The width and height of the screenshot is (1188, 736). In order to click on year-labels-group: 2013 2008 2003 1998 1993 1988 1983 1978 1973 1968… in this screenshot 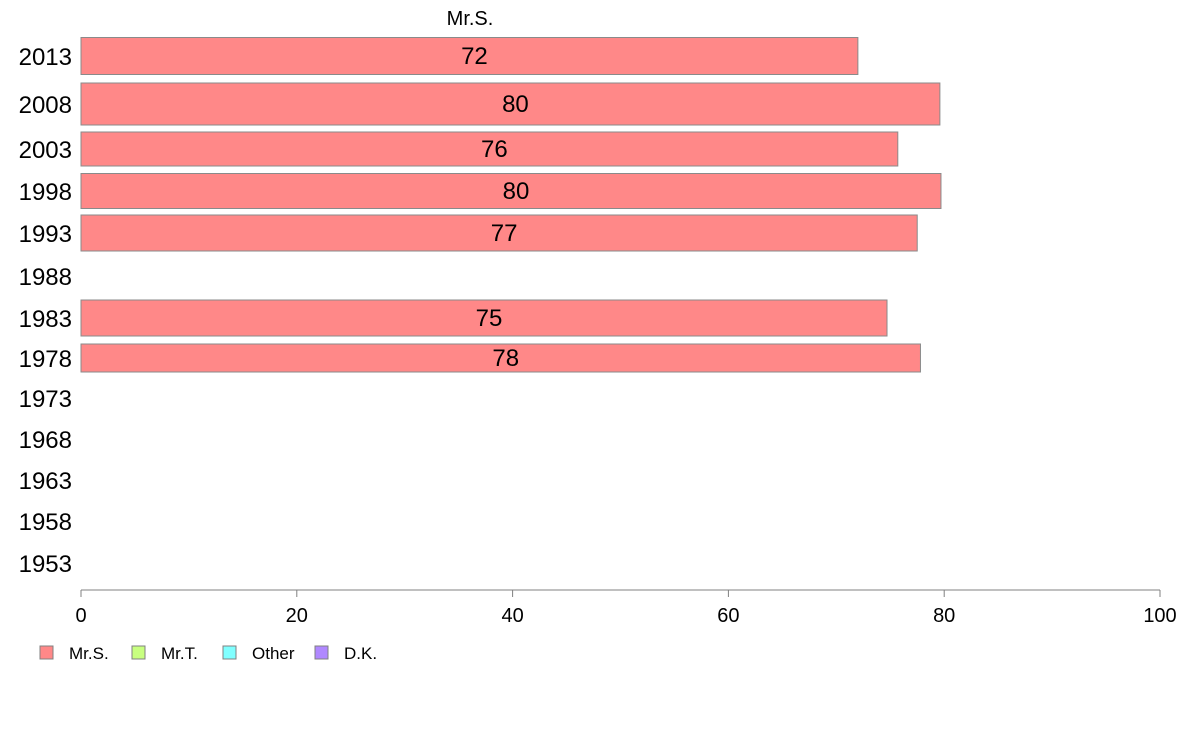, I will do `click(45, 311)`.